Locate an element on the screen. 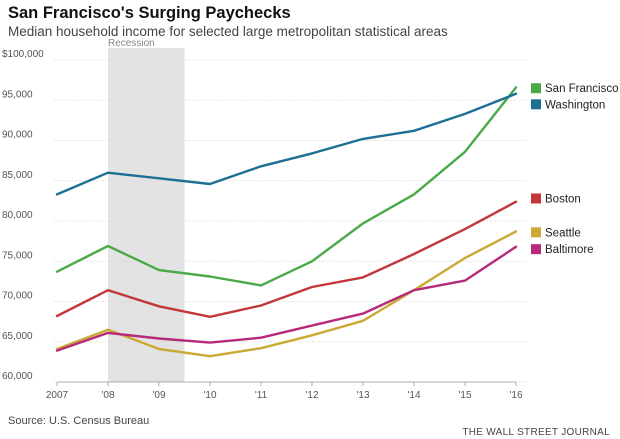 The image size is (620, 439). x-tick-label: 2007 is located at coordinates (57, 395).